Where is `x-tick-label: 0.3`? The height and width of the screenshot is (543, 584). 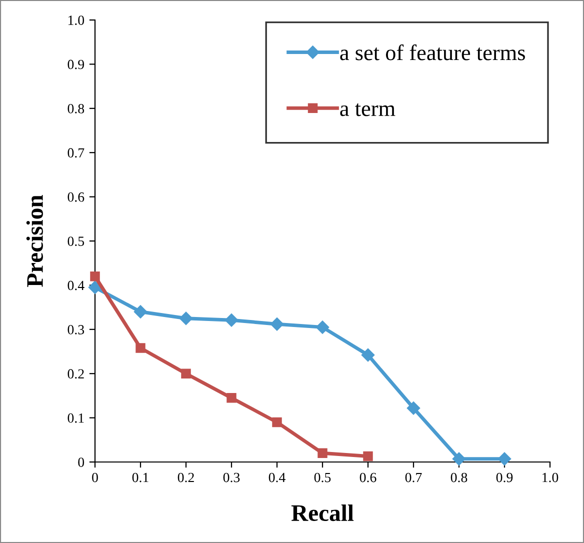
x-tick-label: 0.3 is located at coordinates (231, 477).